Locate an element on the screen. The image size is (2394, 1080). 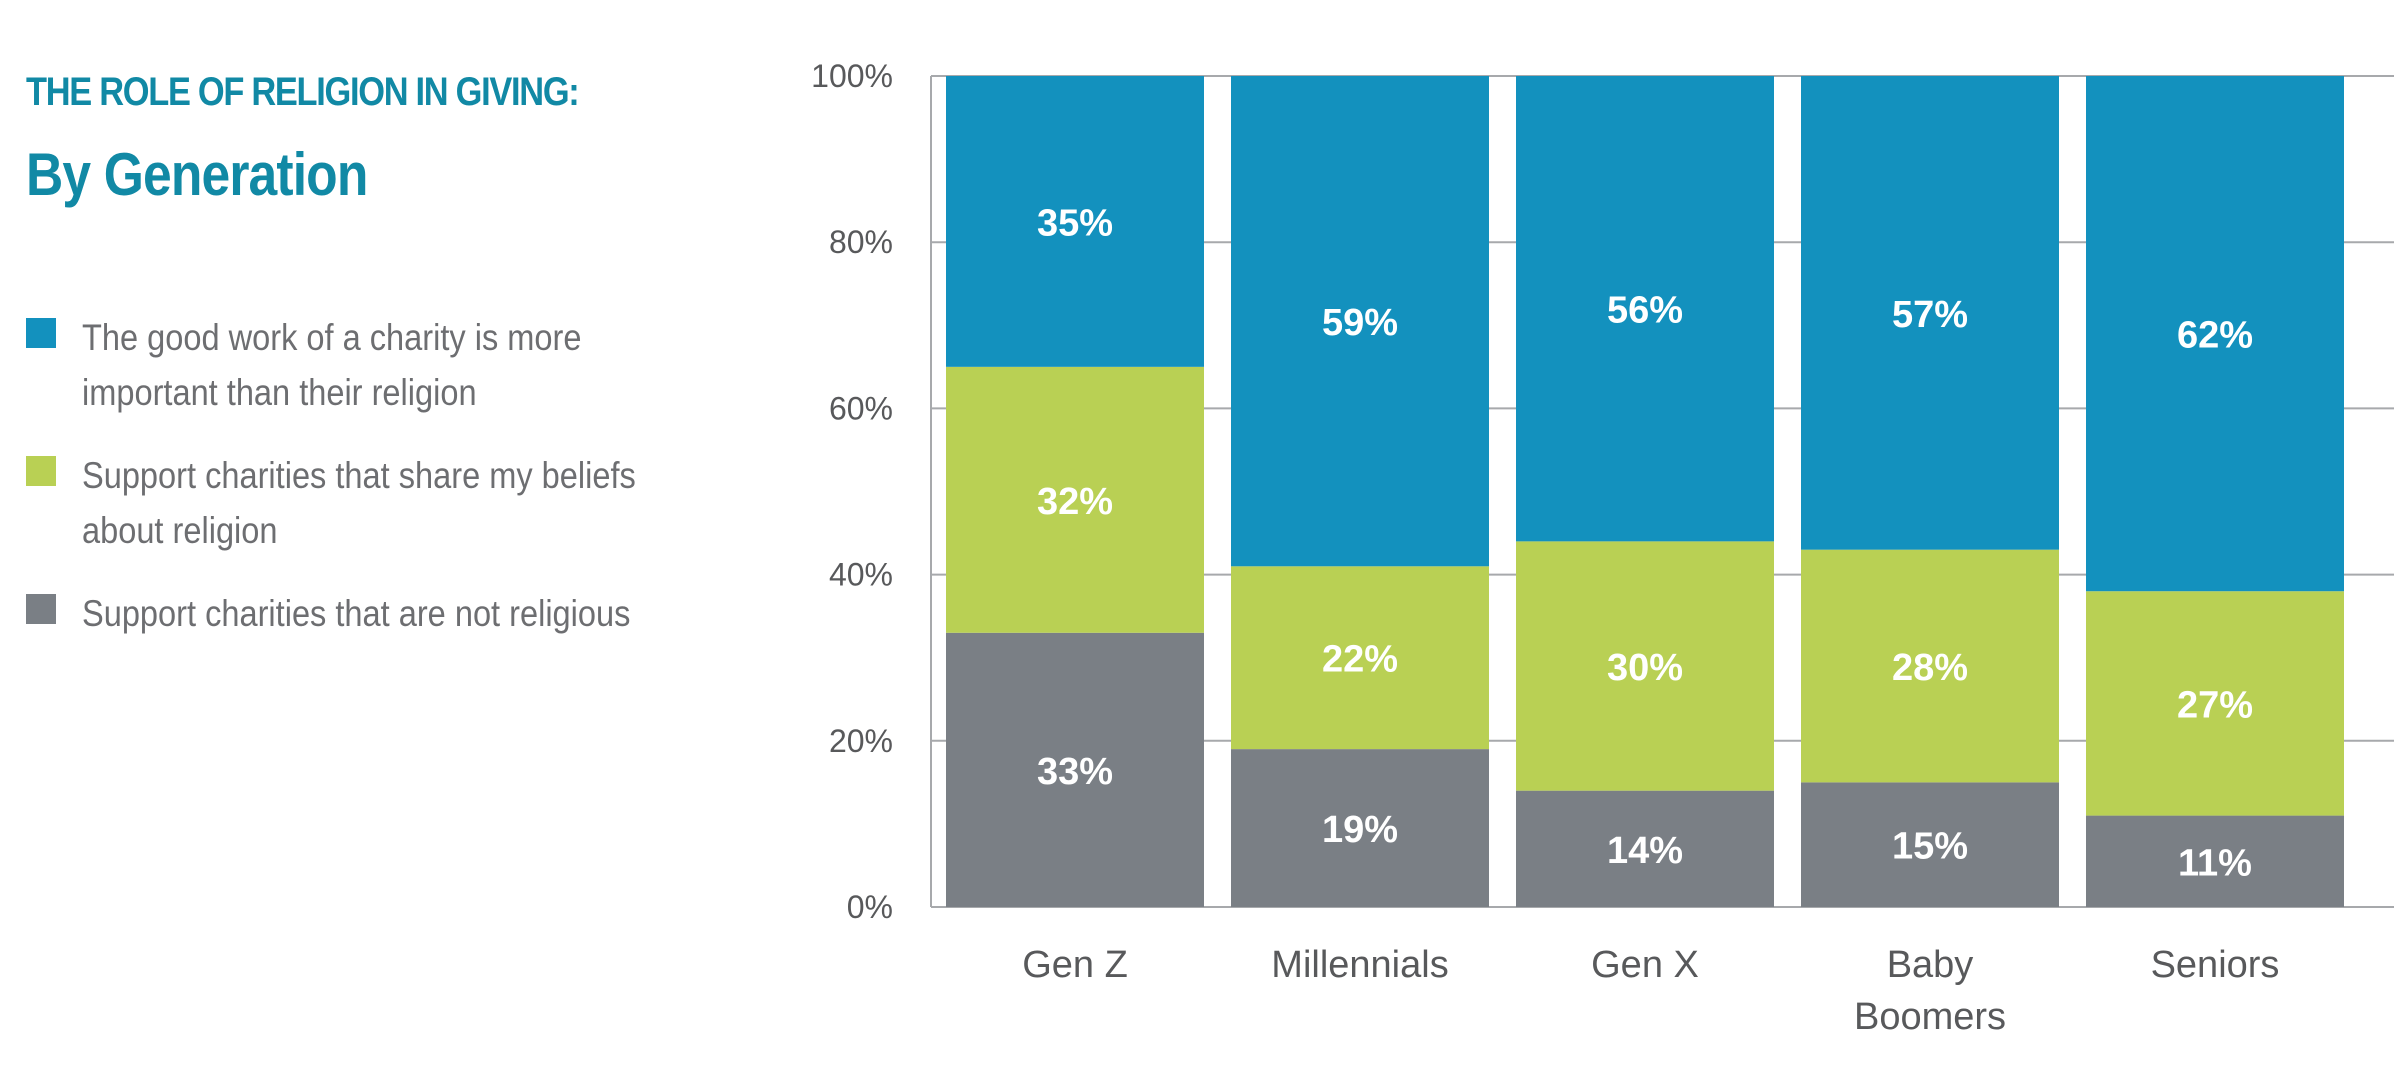
data-label: 62% is located at coordinates (2215, 336).